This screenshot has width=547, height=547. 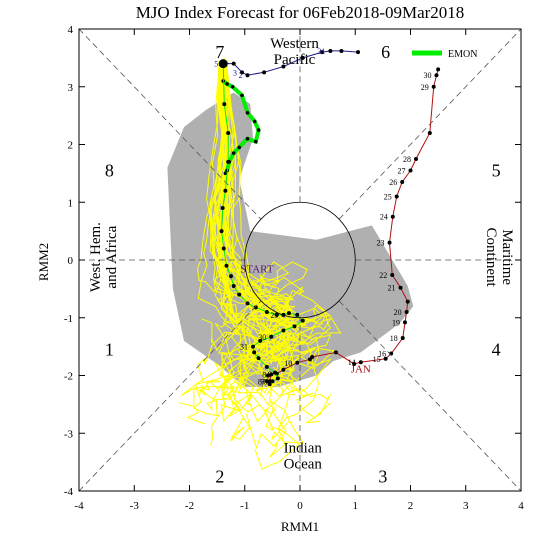 I want to click on day-label: 6, so click(x=265, y=381).